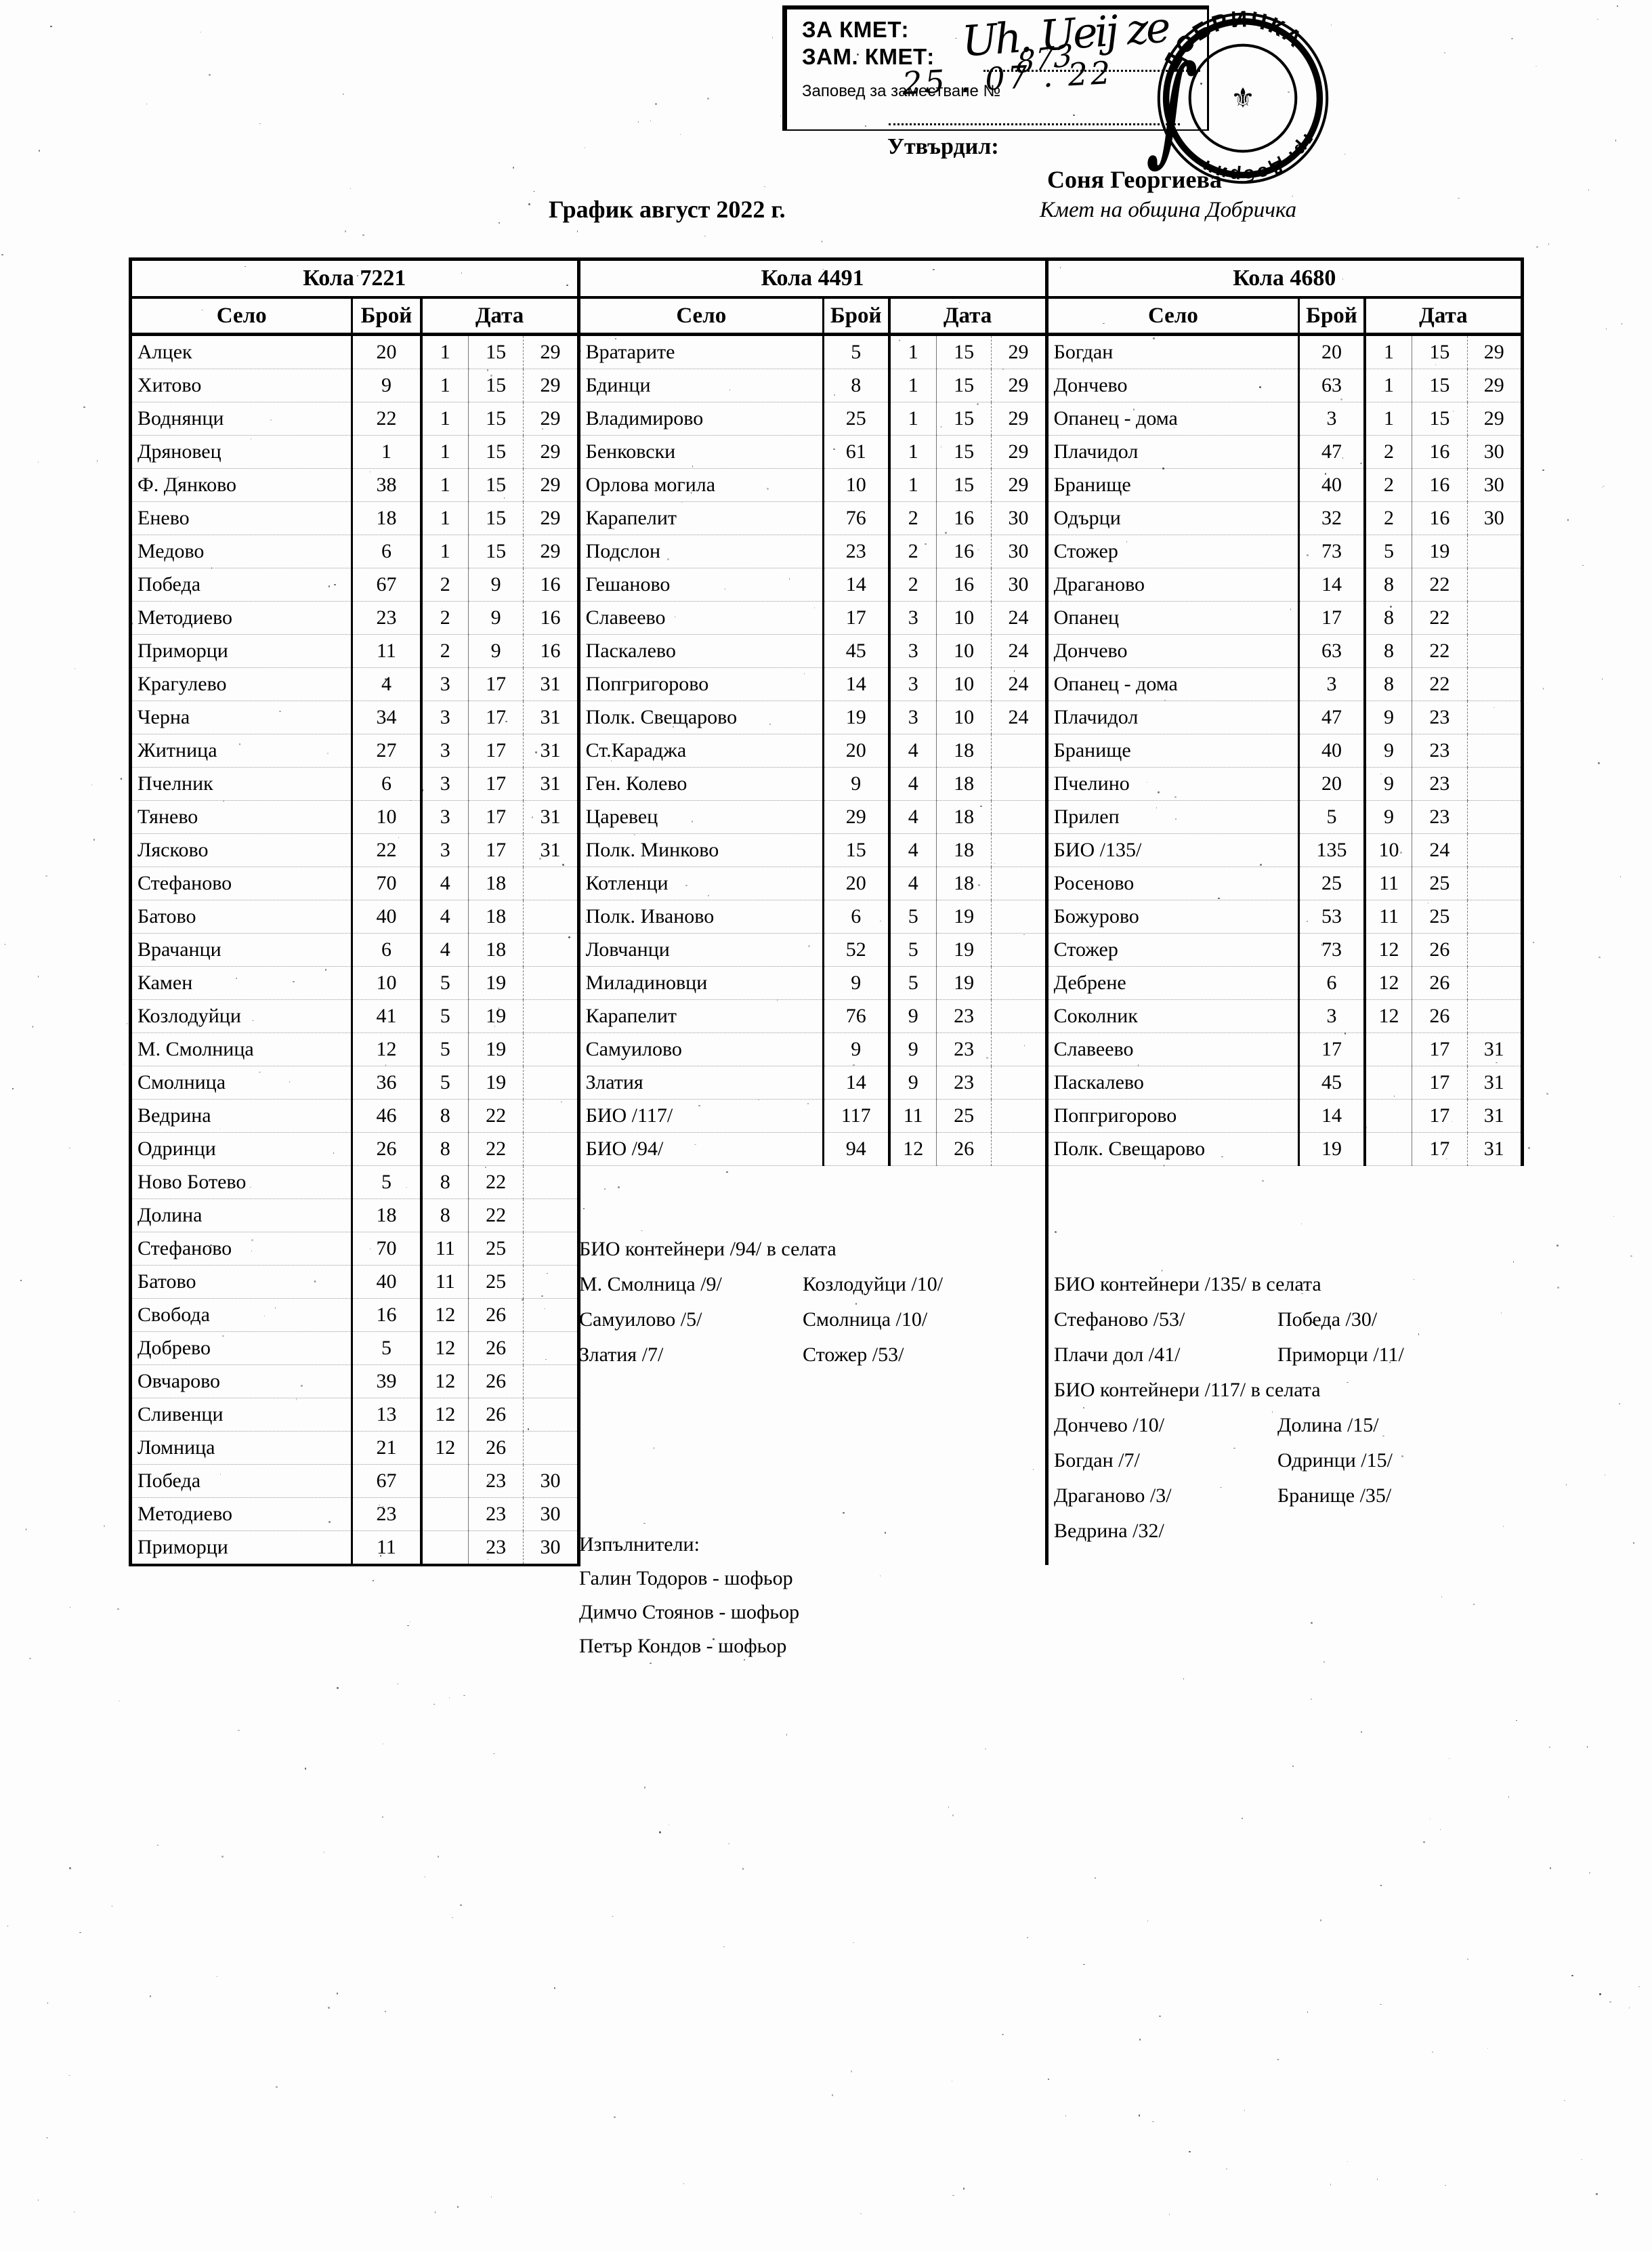 The image size is (1652, 2252). What do you see at coordinates (387, 485) in the screenshot?
I see `cell-count: 38` at bounding box center [387, 485].